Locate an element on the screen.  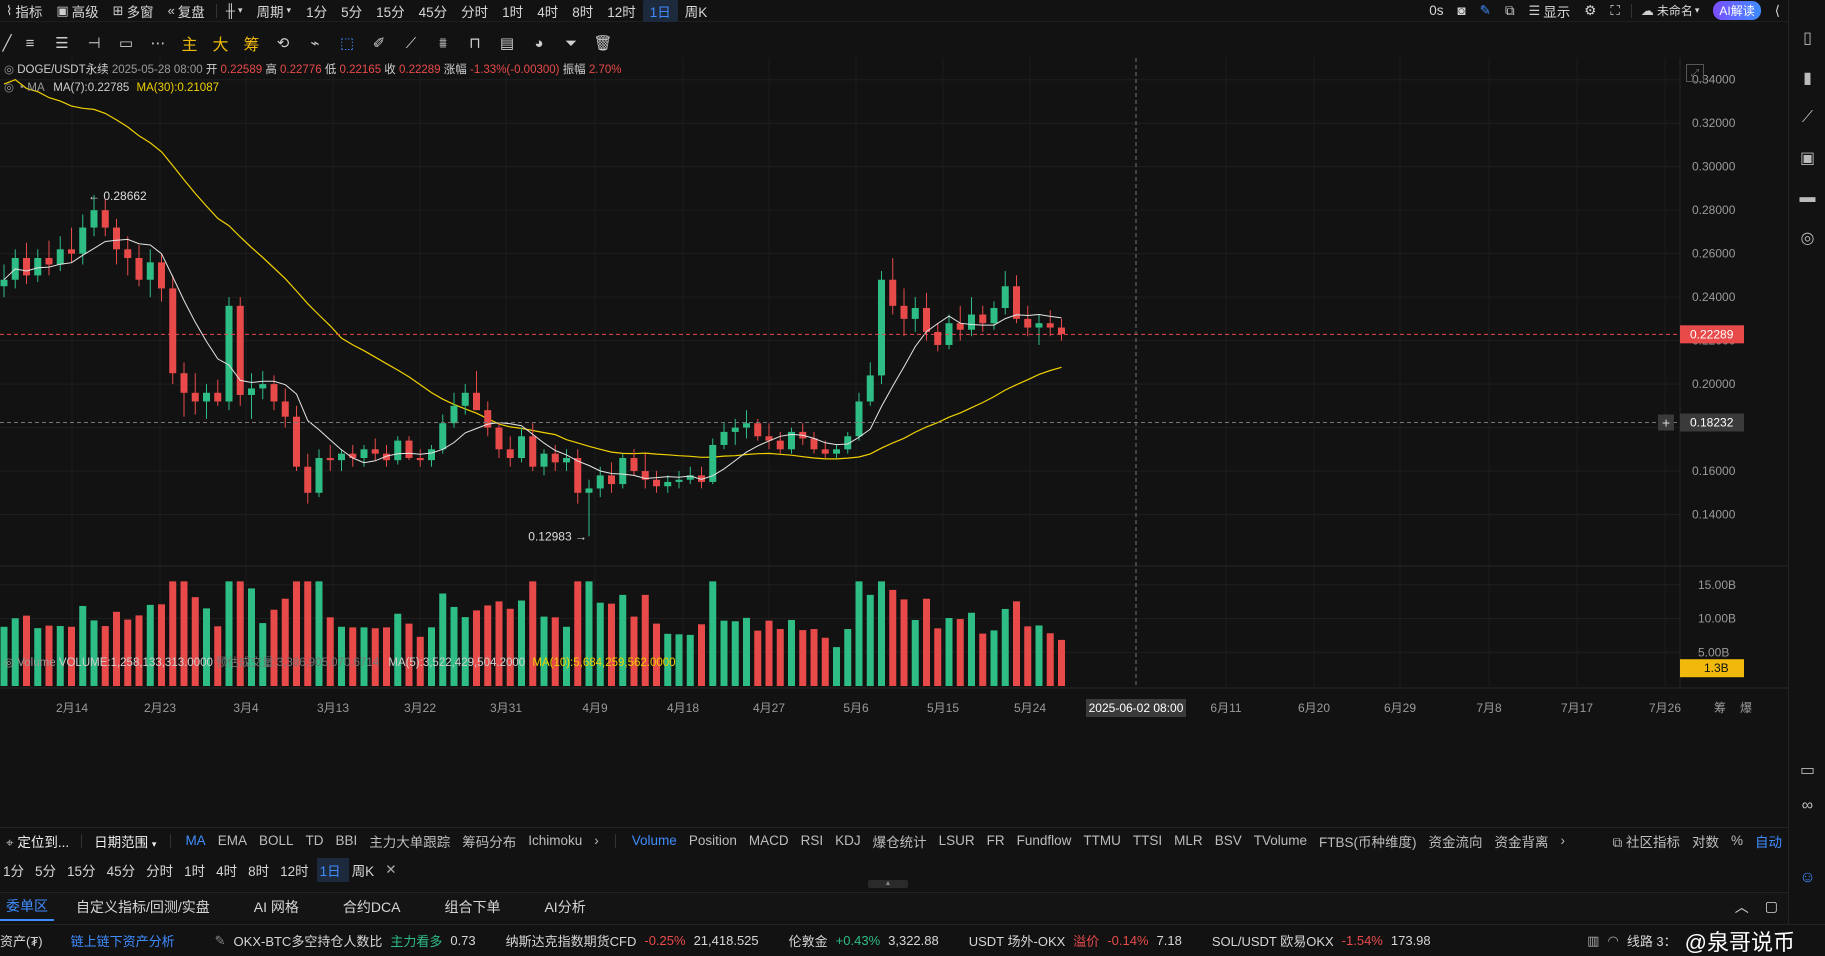
trash-icon: 🗑 is located at coordinates (603, 43).